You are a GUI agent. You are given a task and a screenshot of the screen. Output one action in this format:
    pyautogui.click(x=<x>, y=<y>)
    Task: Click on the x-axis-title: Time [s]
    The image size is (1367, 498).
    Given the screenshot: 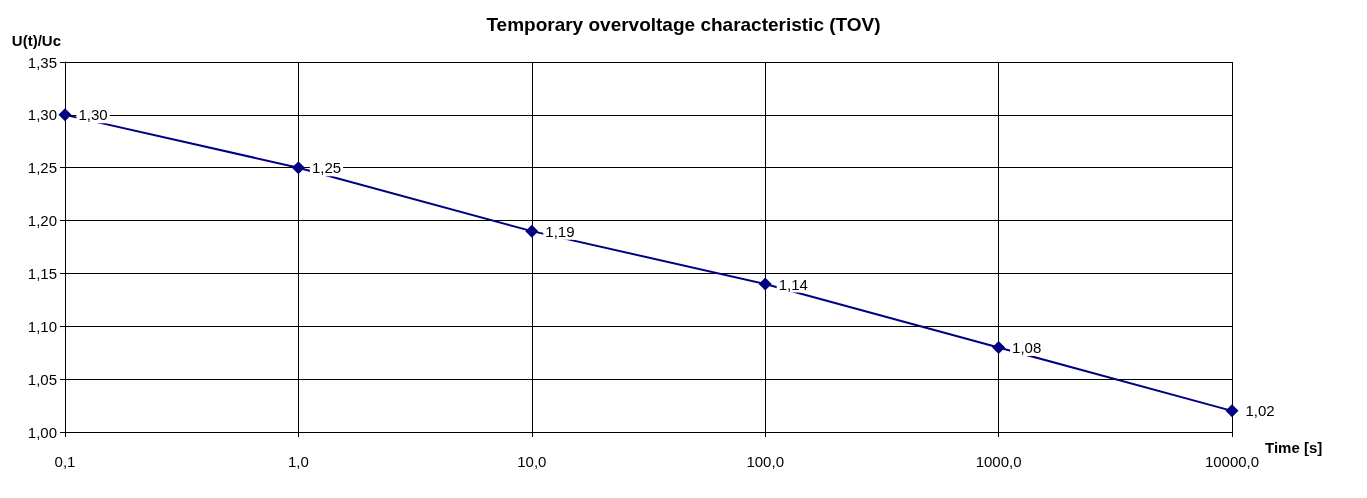 What is the action you would take?
    pyautogui.click(x=1294, y=447)
    